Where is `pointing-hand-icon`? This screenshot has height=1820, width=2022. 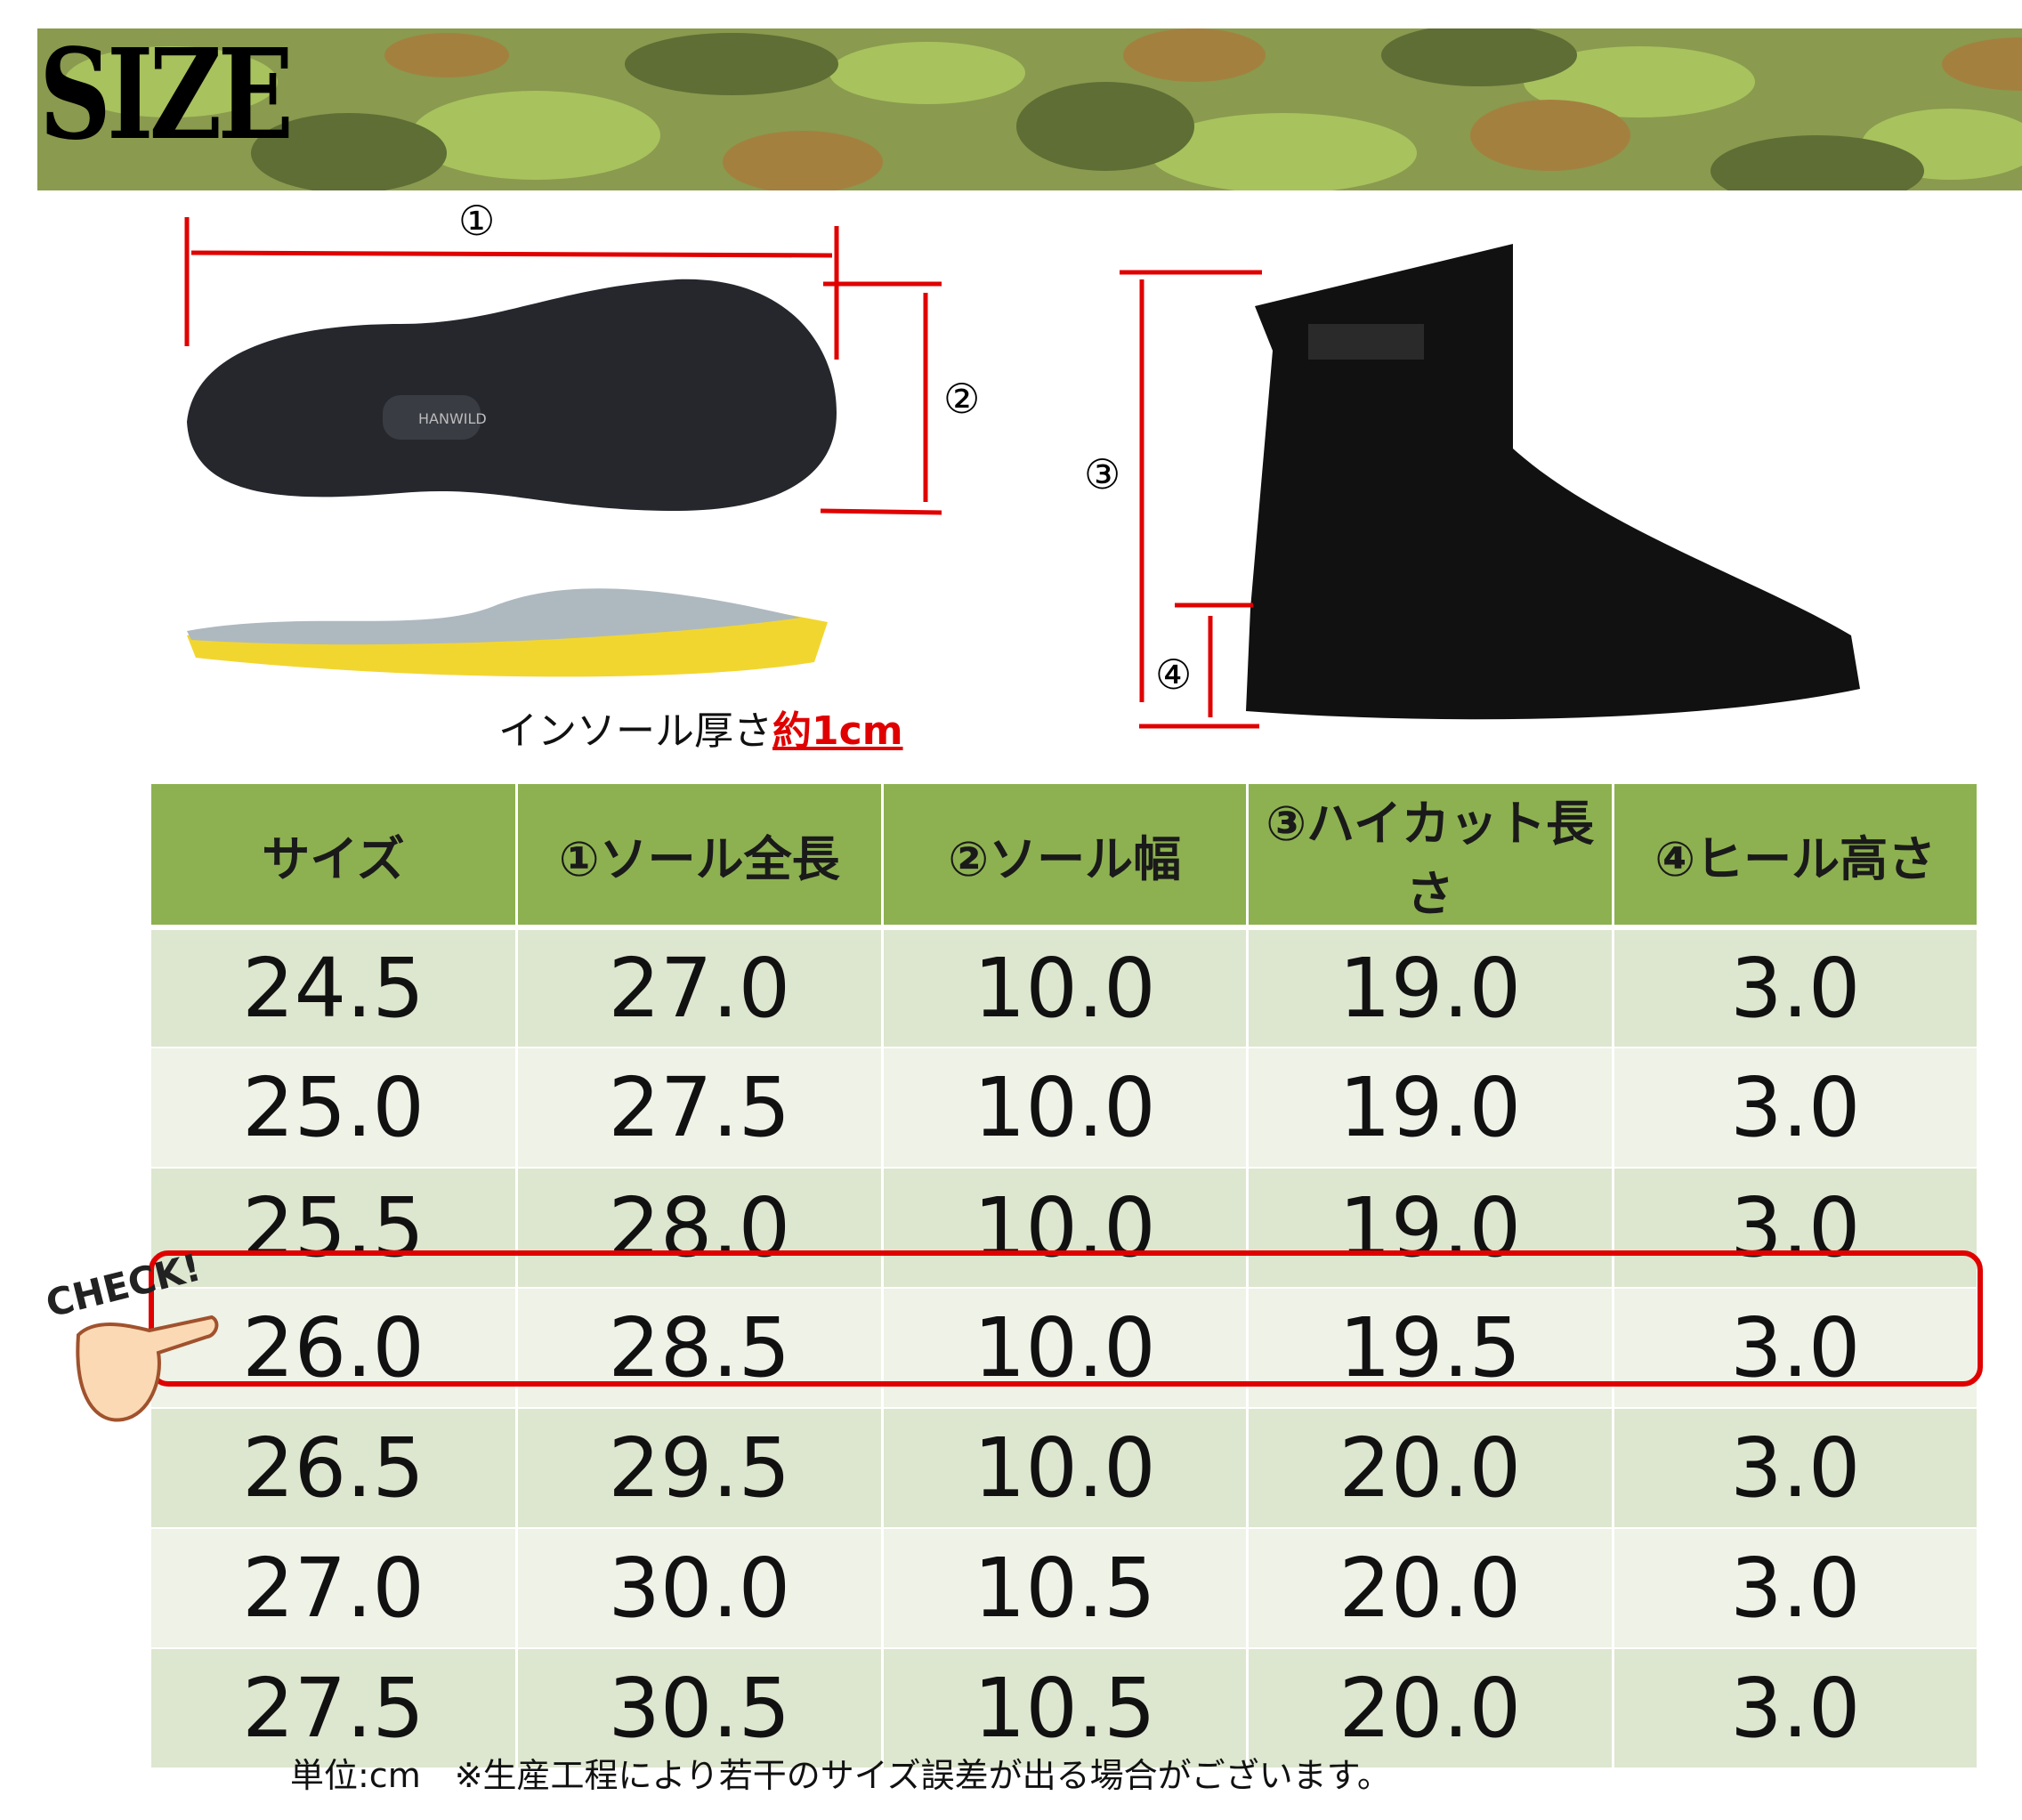 pointing-hand-icon is located at coordinates (147, 1368).